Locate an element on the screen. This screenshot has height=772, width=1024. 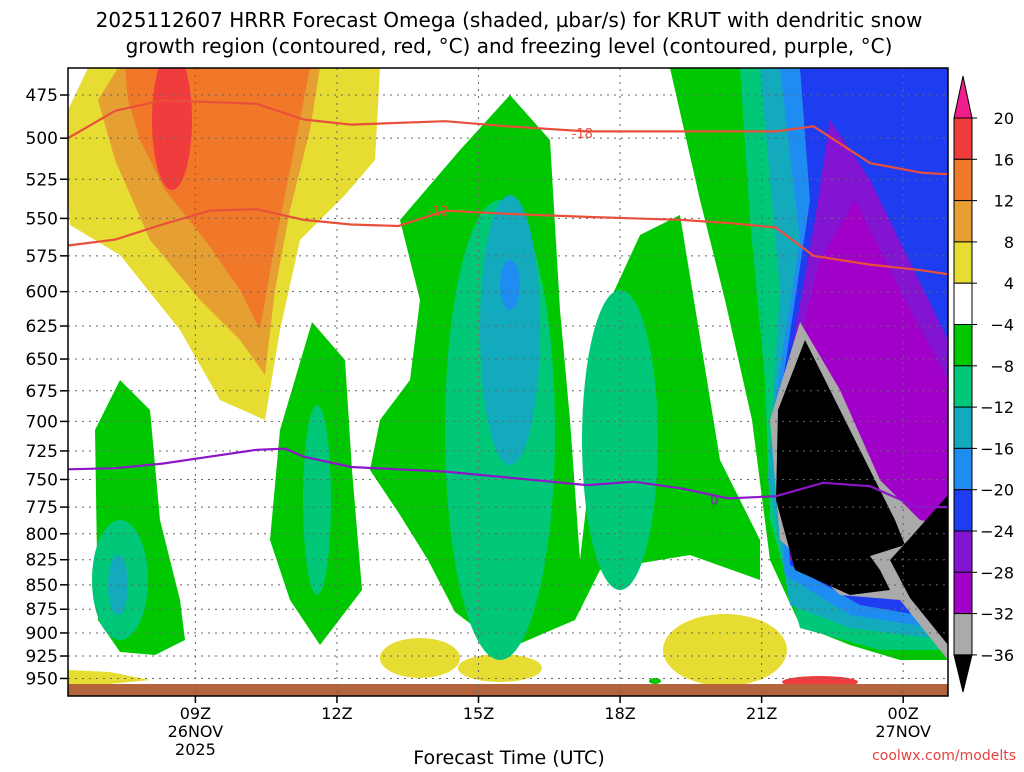
y-tick-label-7: 650 is located at coordinates (42, 360).